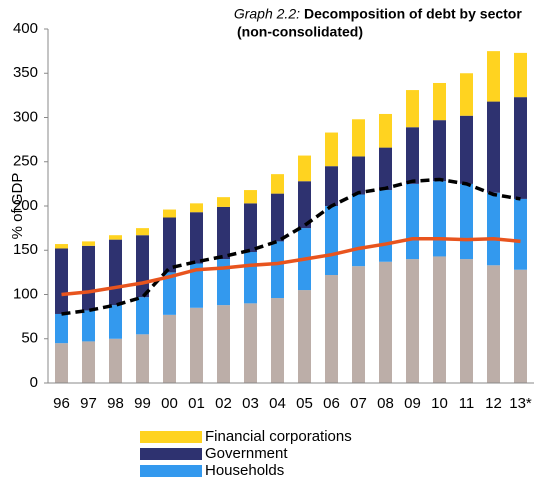 The height and width of the screenshot is (483, 534). I want to click on line, so click(291, 266).